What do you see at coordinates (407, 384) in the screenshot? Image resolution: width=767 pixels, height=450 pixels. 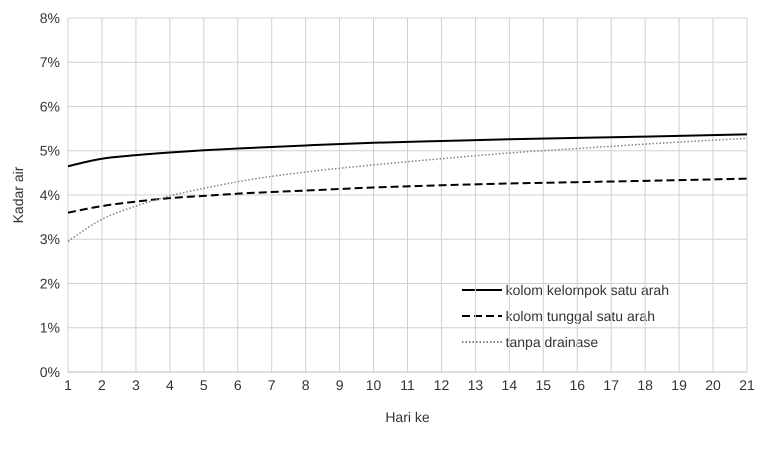 I see `x-tick-label: 11` at bounding box center [407, 384].